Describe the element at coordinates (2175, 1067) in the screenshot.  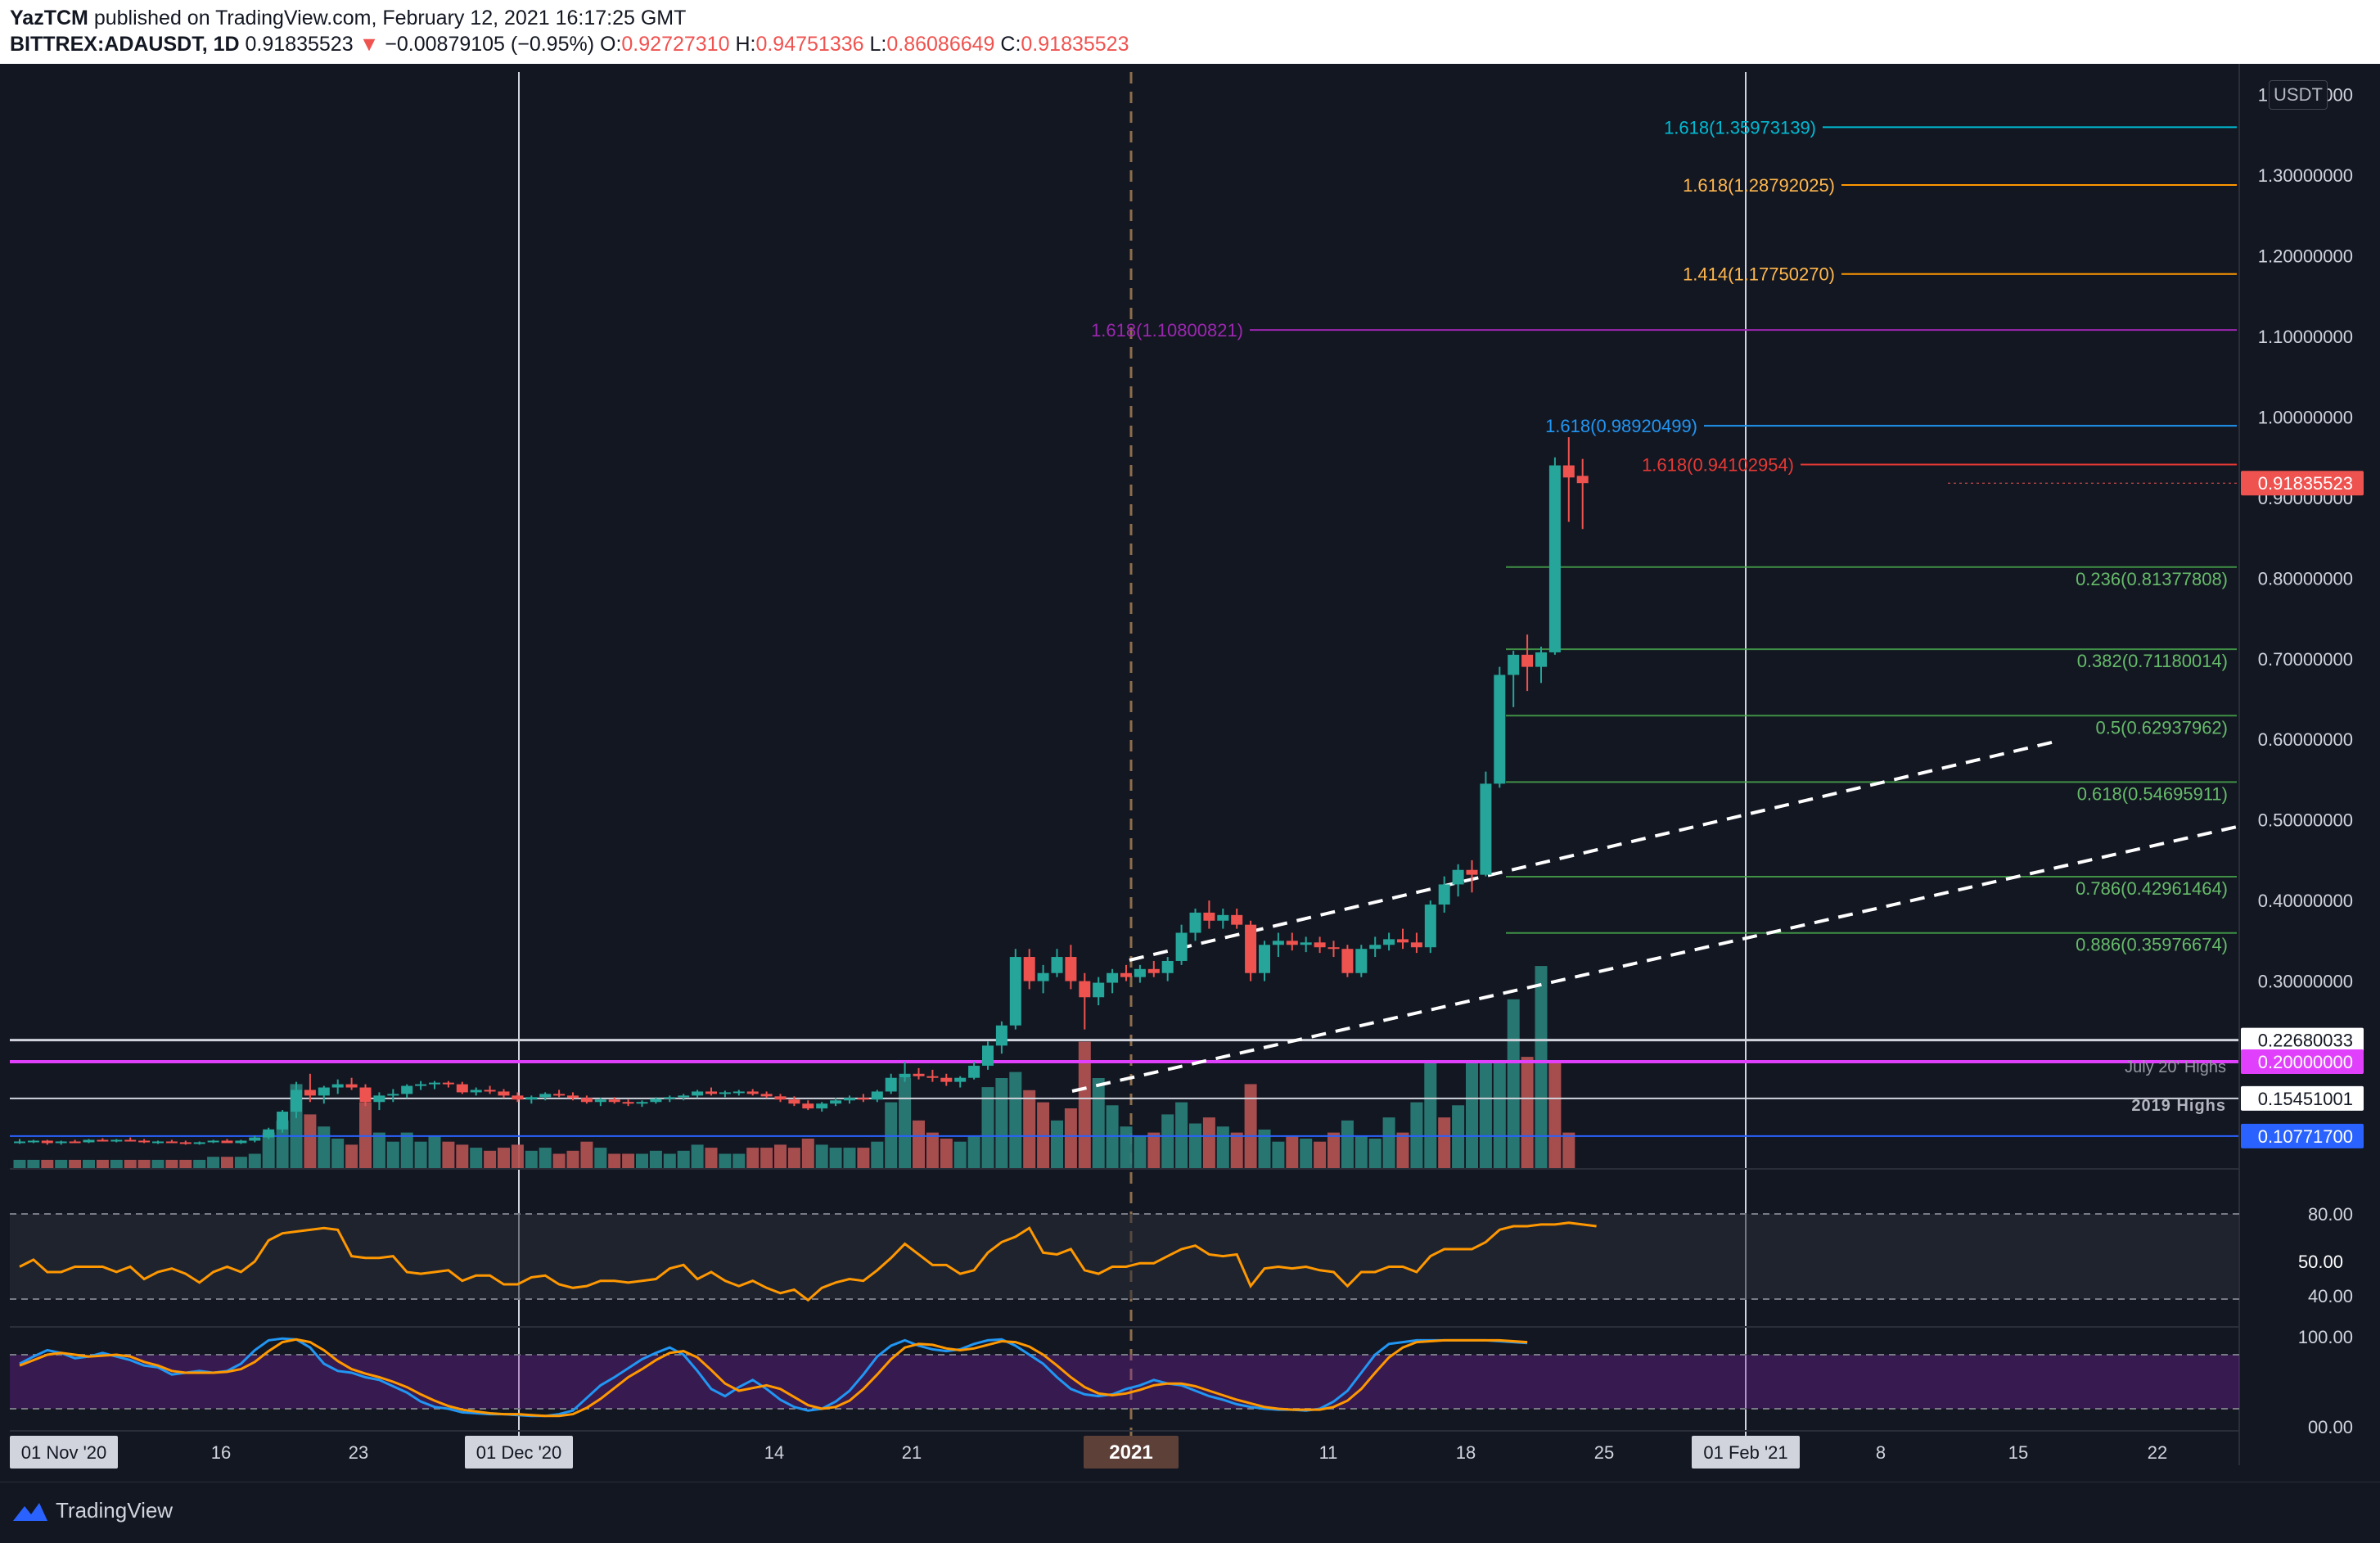
I see `july-highs-label: July 20' Highs` at that location.